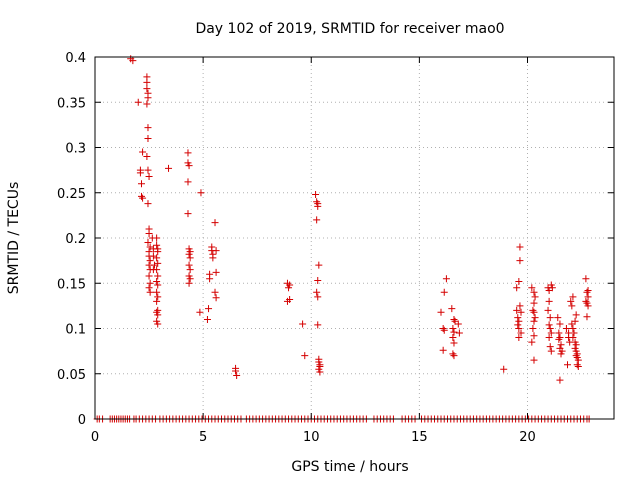 This screenshot has height=480, width=640. What do you see at coordinates (71, 103) in the screenshot?
I see `y-tick-label: 0.35` at bounding box center [71, 103].